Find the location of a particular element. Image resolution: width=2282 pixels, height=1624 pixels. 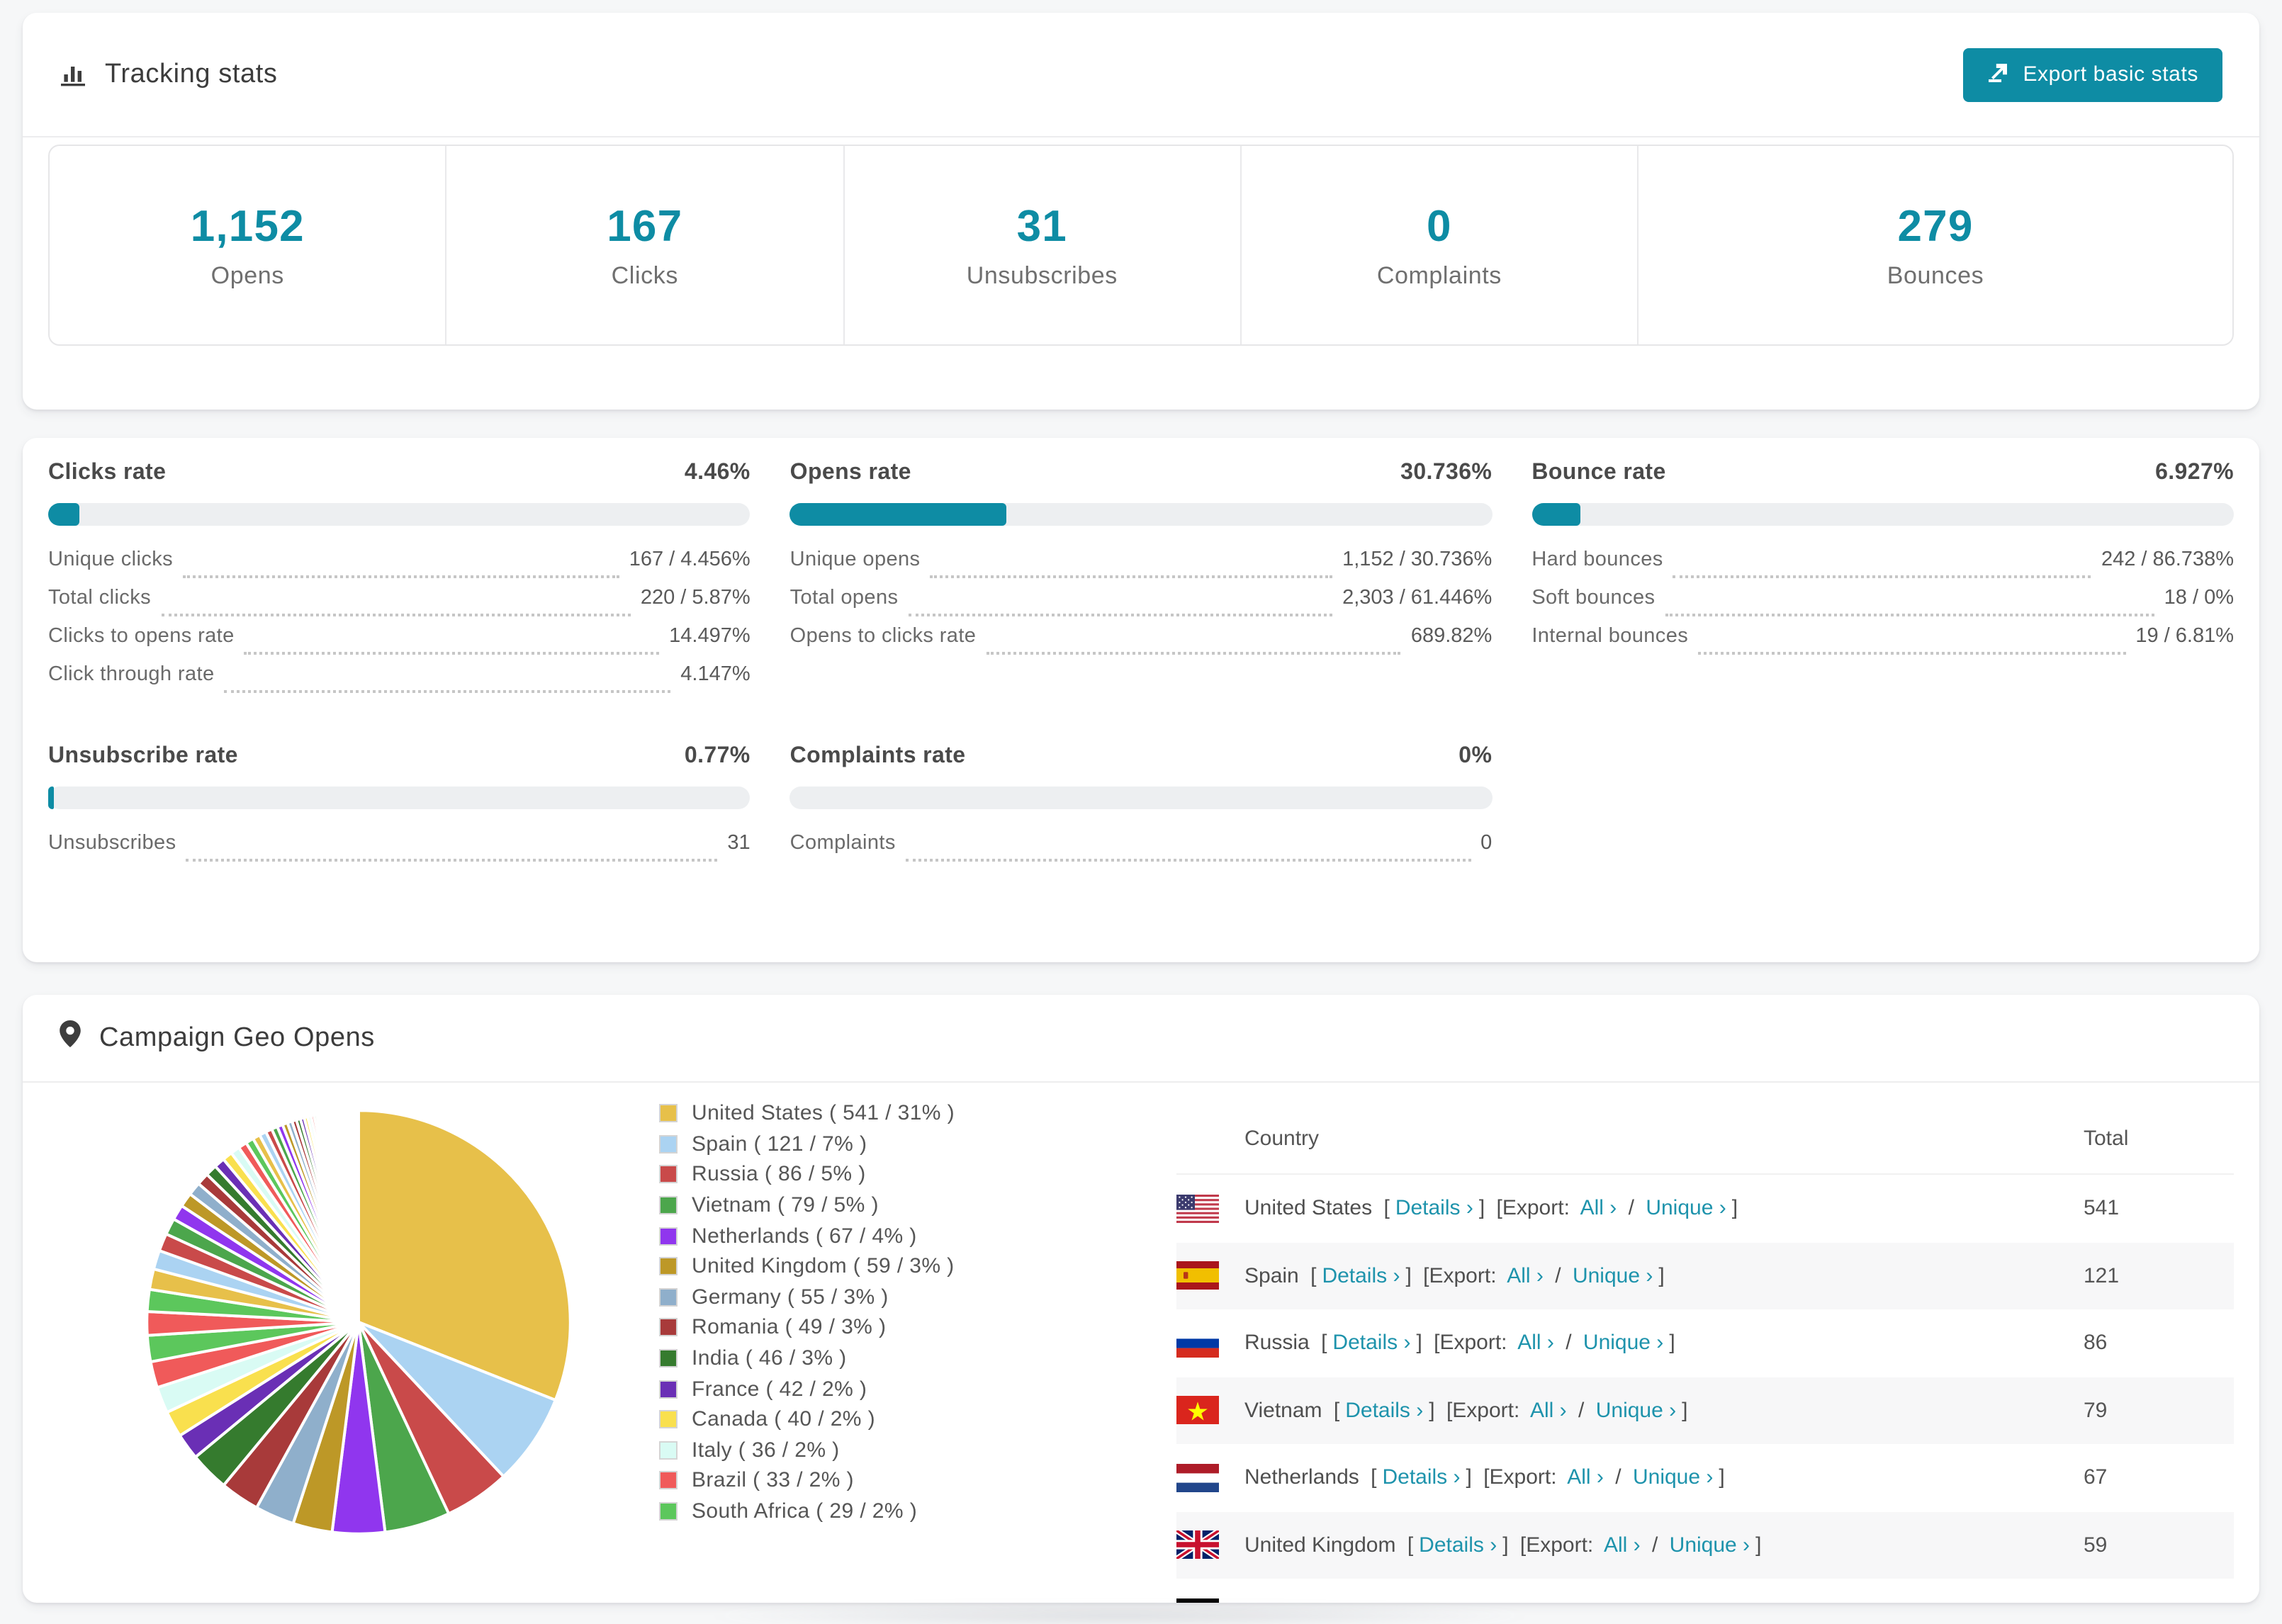

detail-row: Hard bounces 242 / 86.738% is located at coordinates (1882, 567).